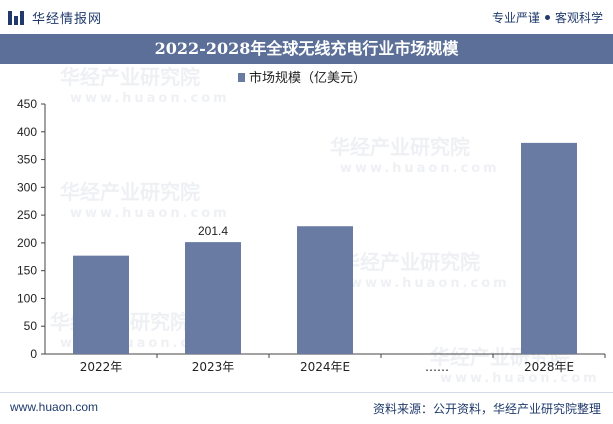  I want to click on y-tick-label: 350, so click(27, 160).